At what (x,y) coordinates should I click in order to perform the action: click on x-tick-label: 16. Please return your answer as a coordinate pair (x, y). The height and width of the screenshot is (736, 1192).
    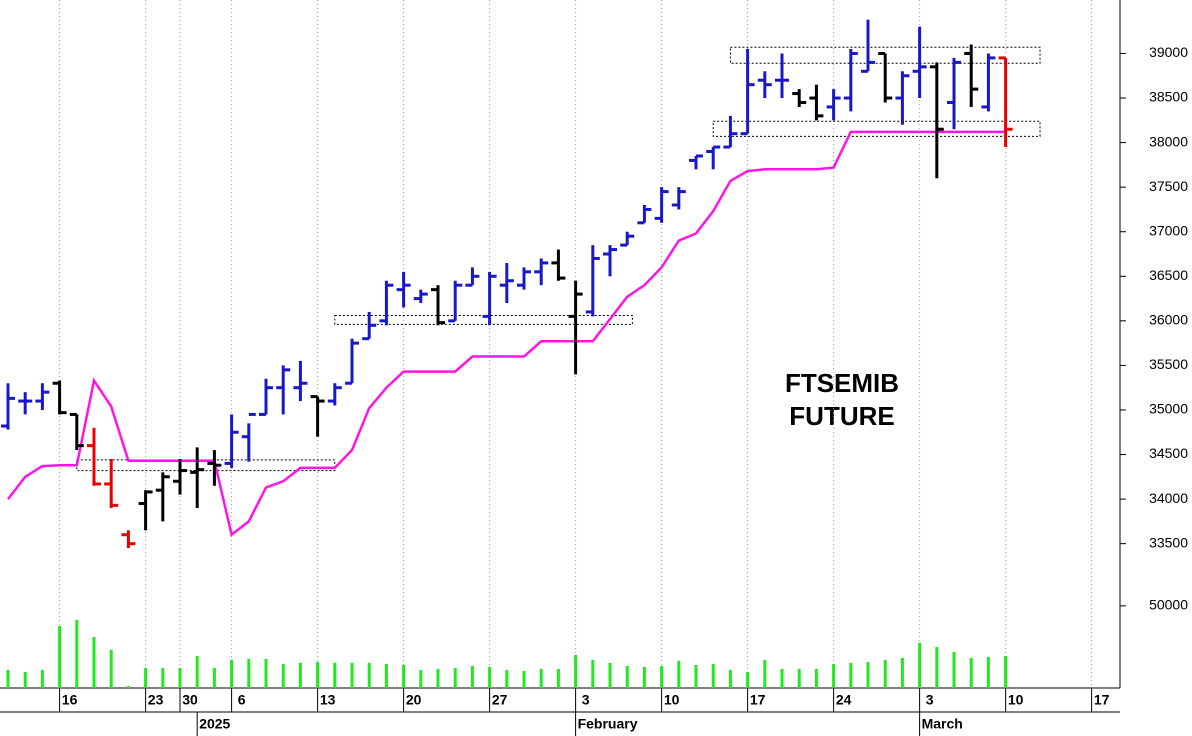
    Looking at the image, I should click on (70, 700).